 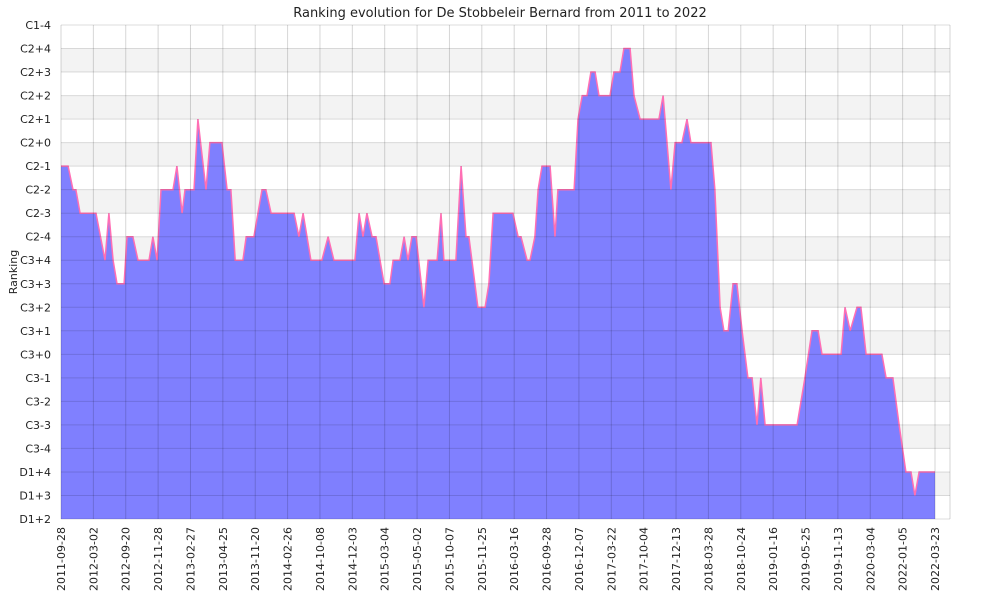 What do you see at coordinates (35, 307) in the screenshot?
I see `y-tick-label: C3+2` at bounding box center [35, 307].